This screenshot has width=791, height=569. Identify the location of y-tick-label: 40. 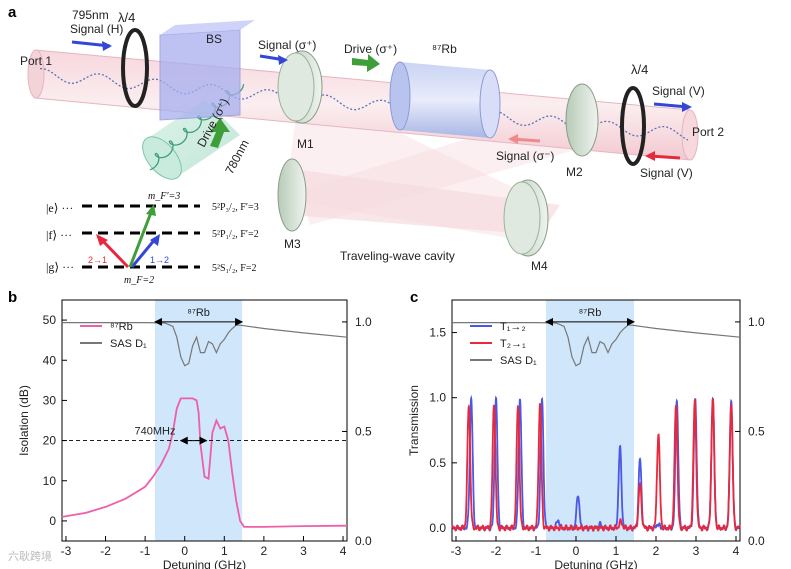
(50, 360).